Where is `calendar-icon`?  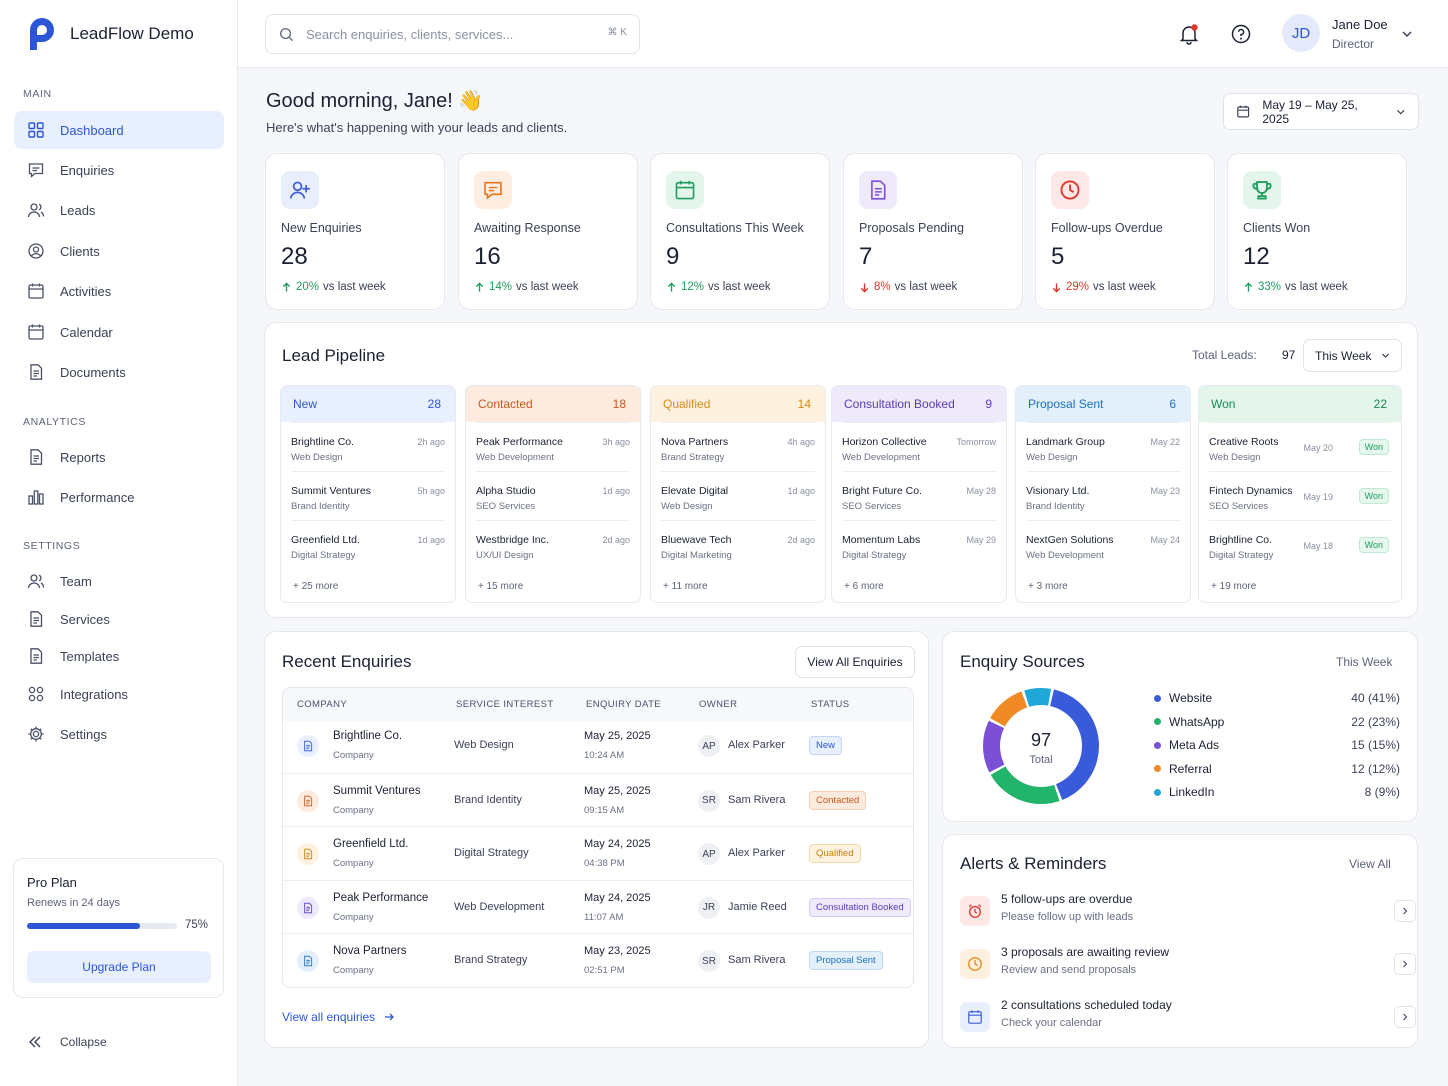 calendar-icon is located at coordinates (36, 291).